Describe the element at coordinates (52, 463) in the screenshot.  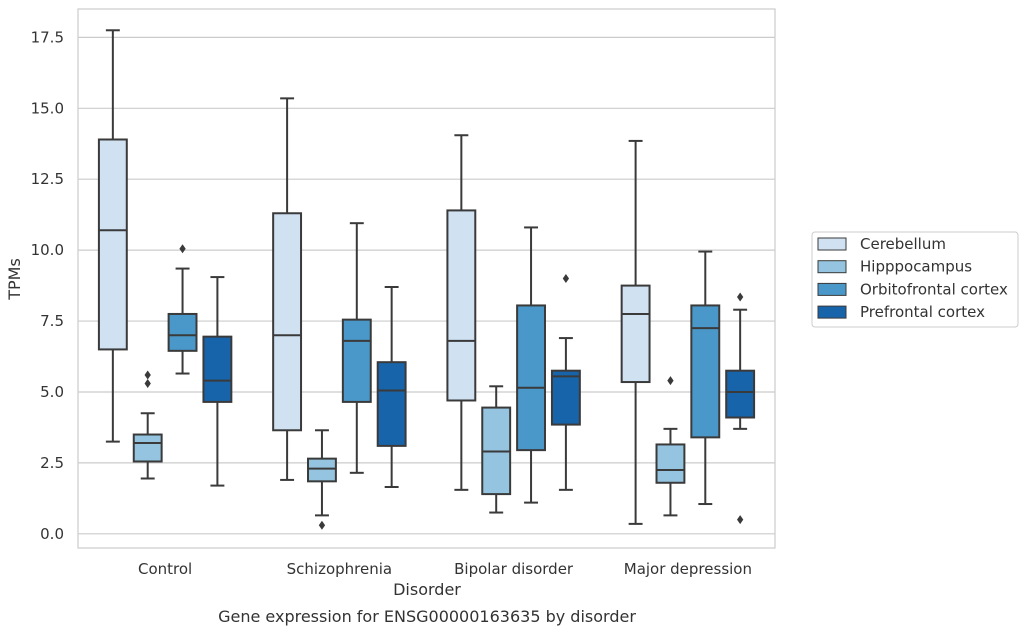
I see `y-tick-label: 2.5` at that location.